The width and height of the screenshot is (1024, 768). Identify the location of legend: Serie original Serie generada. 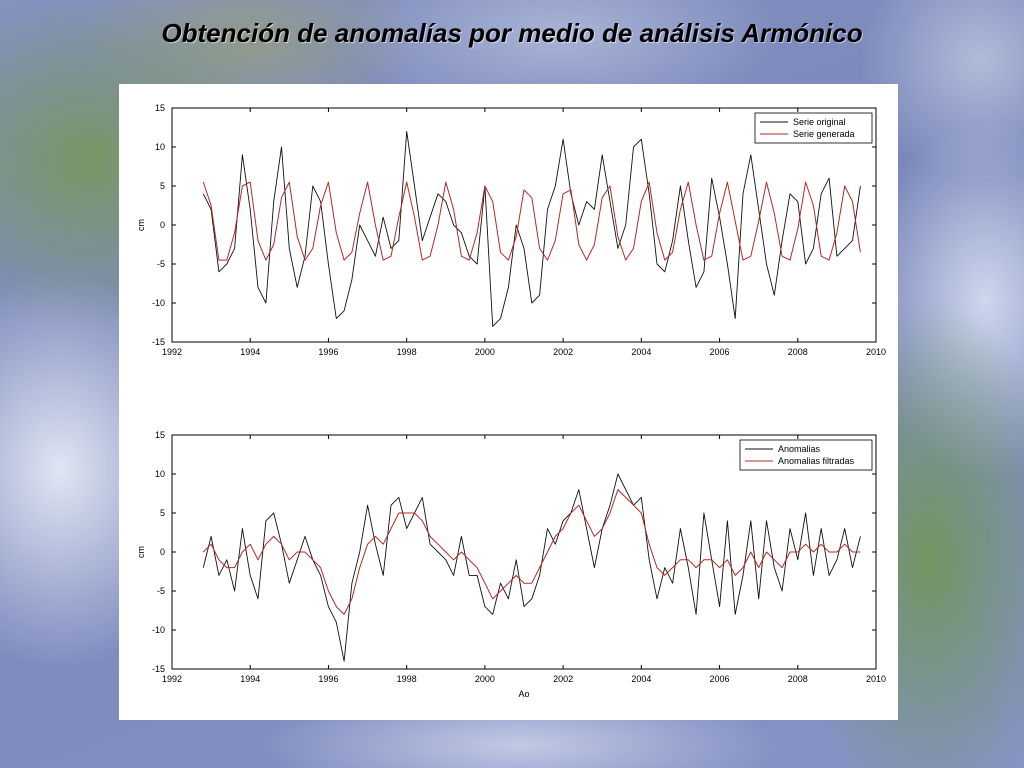
(813, 128).